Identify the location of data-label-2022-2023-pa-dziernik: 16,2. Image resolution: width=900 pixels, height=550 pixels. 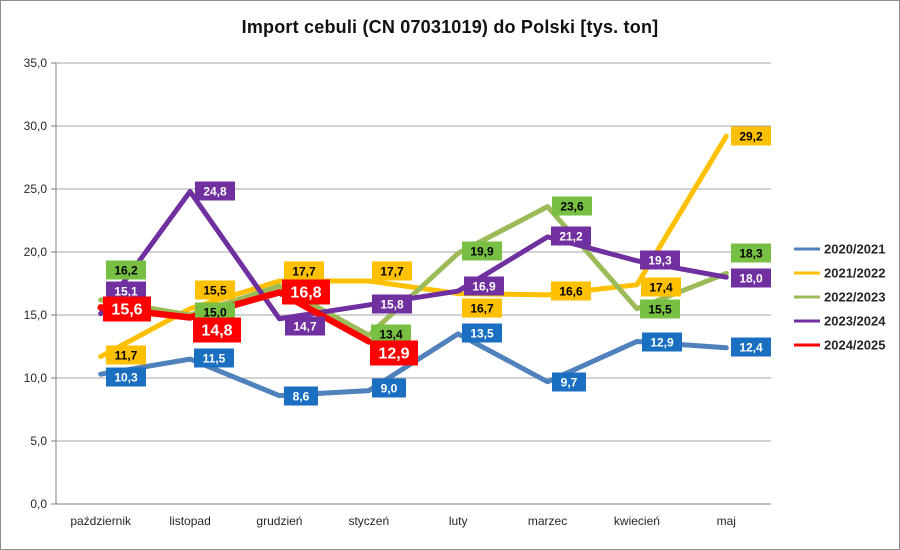
(126, 270).